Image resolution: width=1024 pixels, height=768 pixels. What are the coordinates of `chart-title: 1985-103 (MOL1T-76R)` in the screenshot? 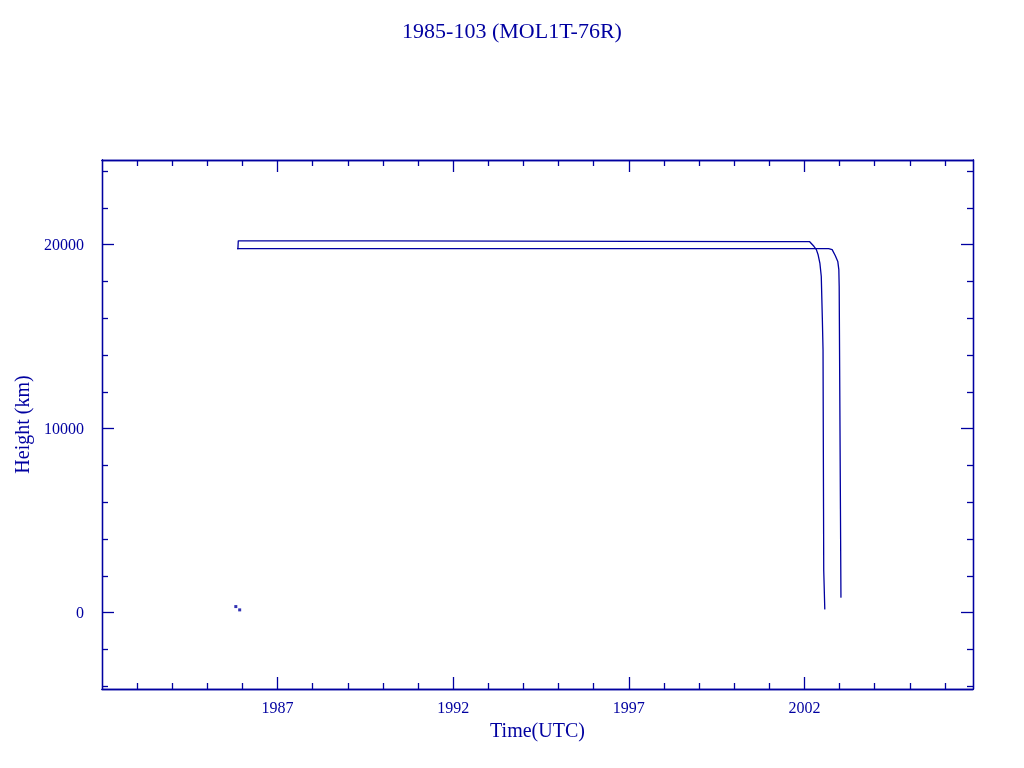 It's located at (512, 30).